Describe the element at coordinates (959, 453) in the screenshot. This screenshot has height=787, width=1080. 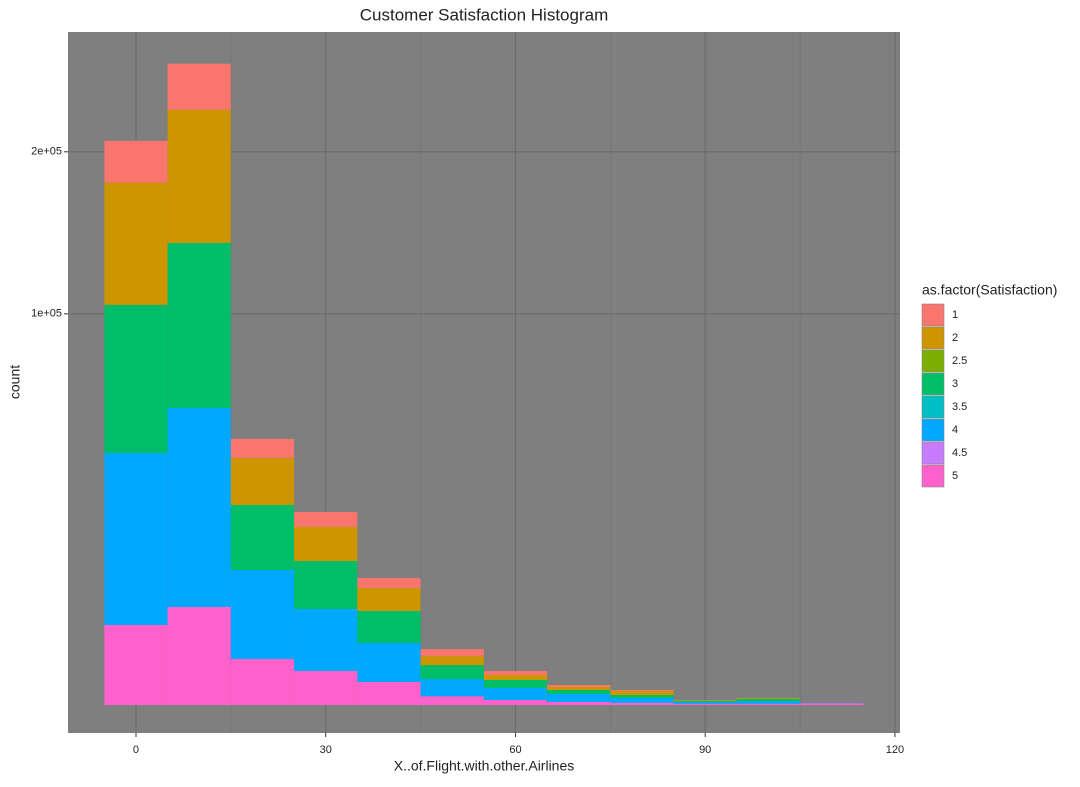
I see `legend-label: 4.5` at that location.